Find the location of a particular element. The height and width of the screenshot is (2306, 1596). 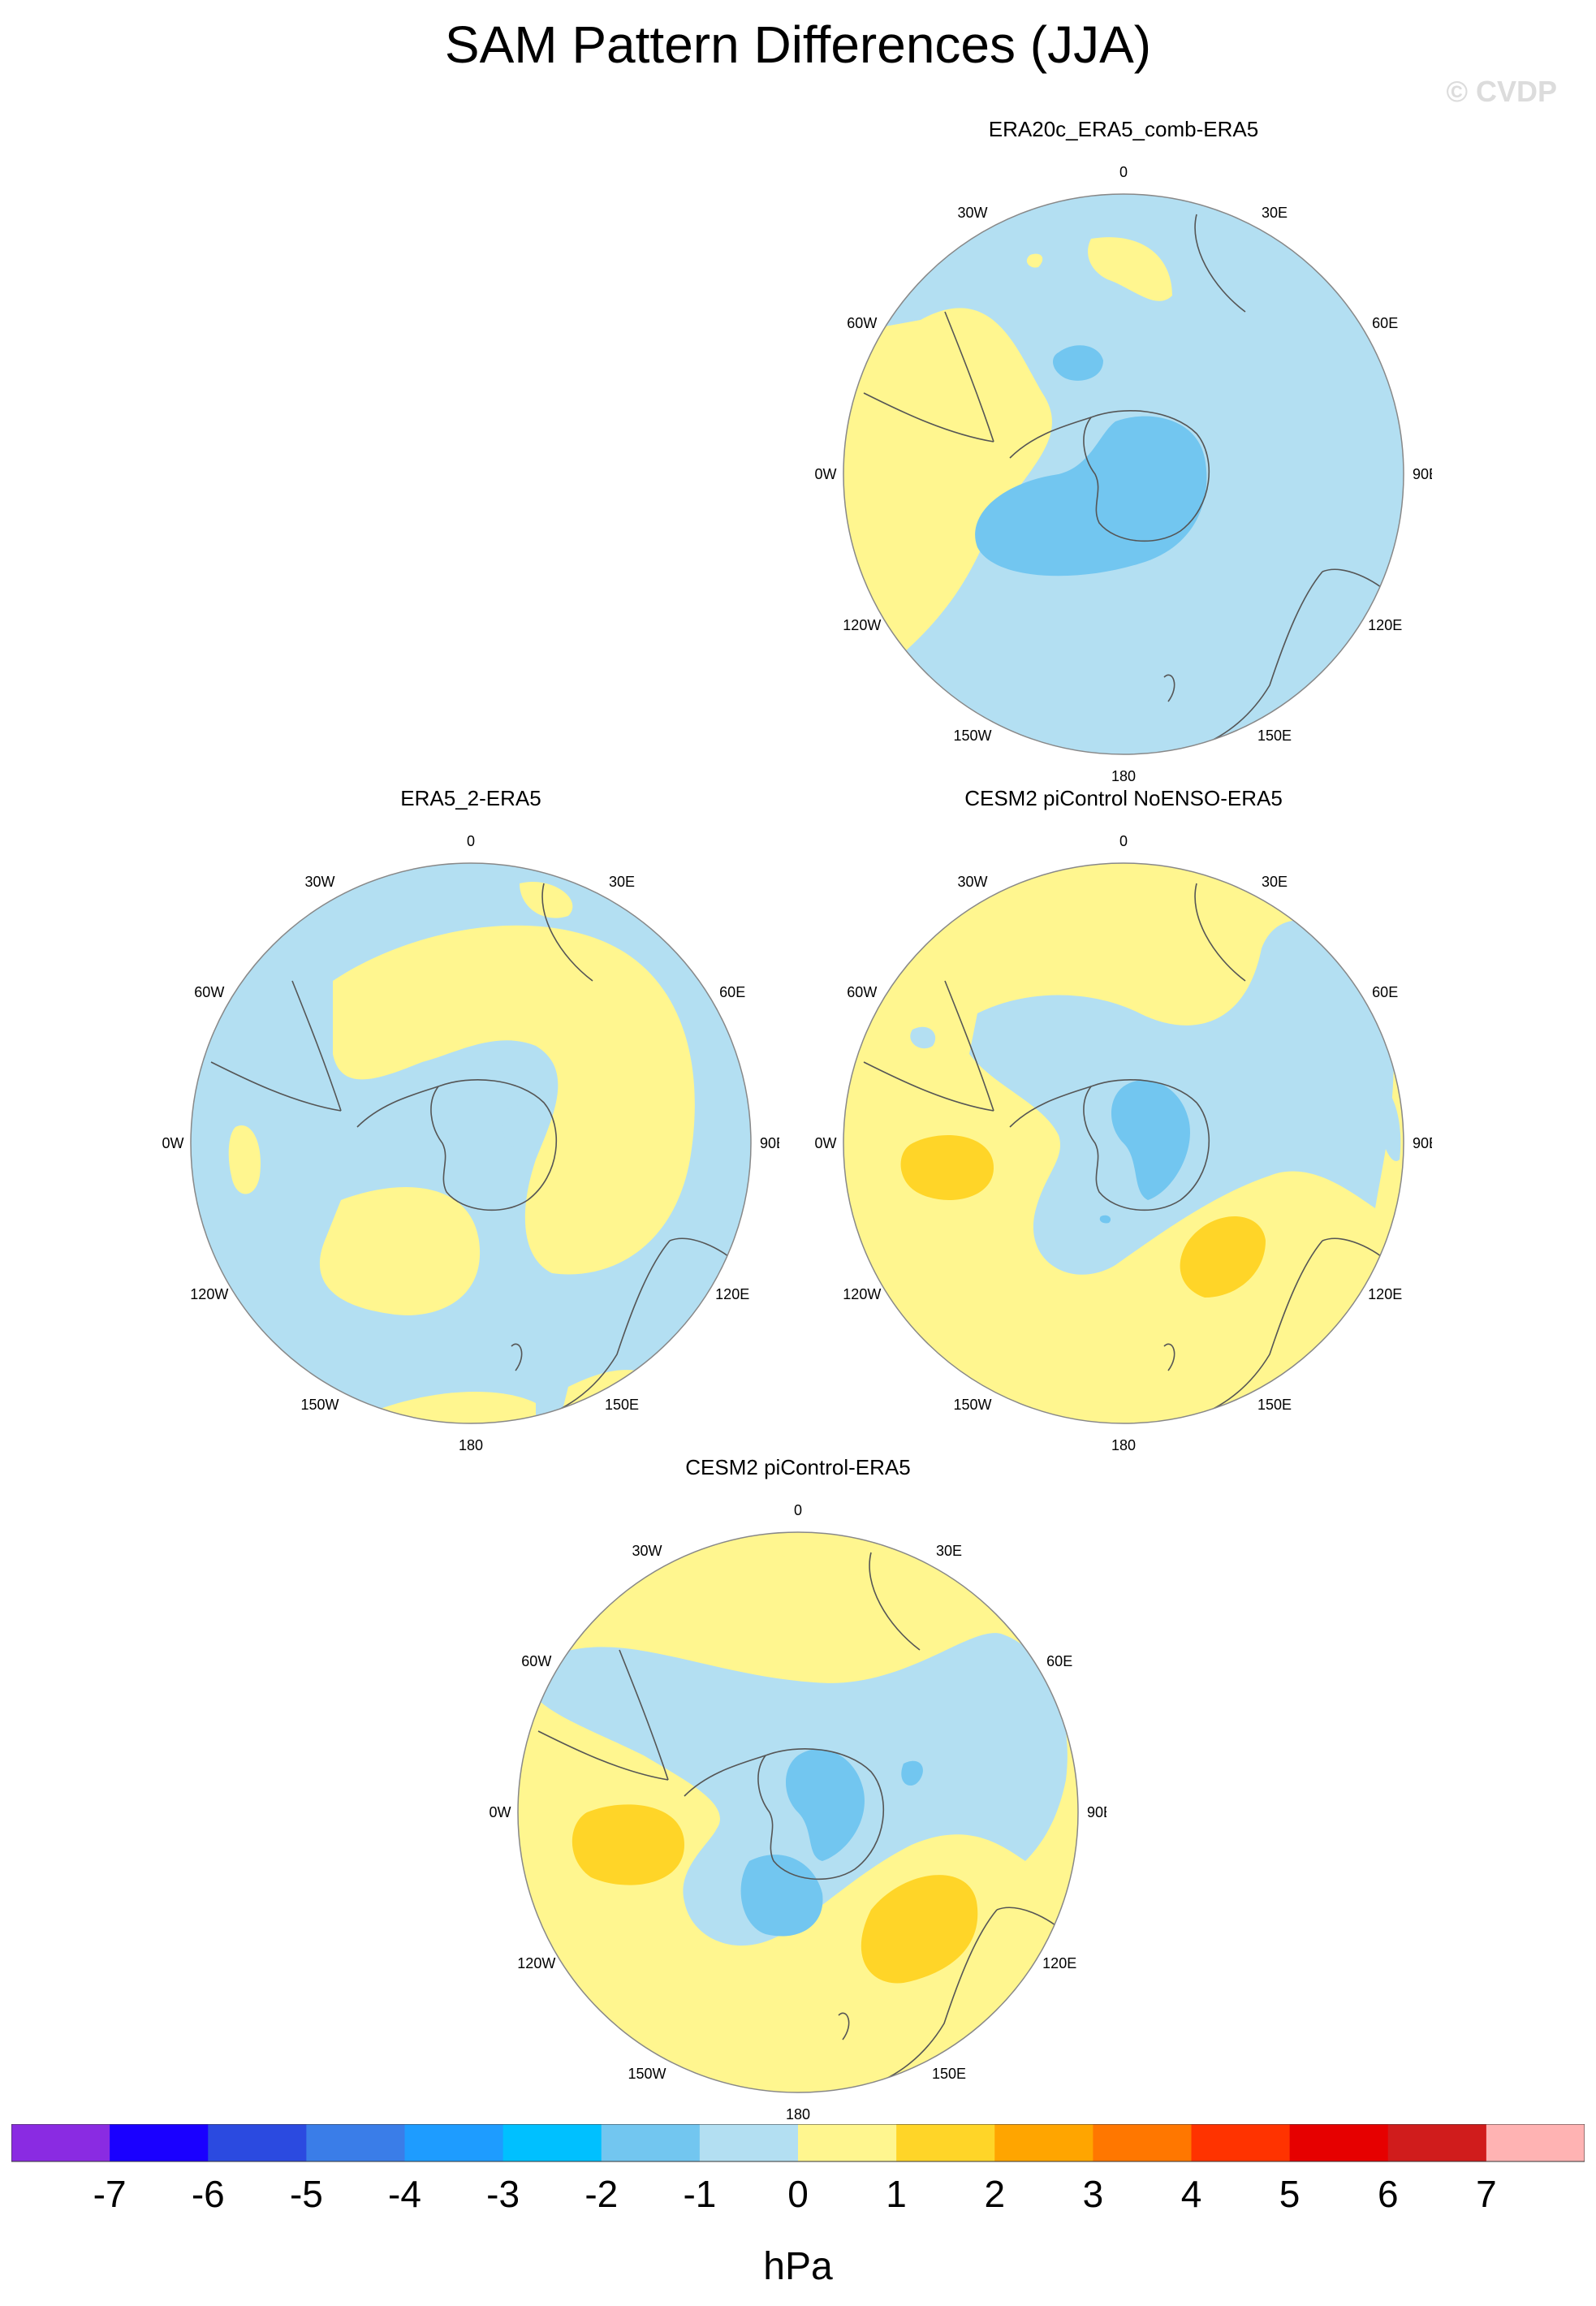

colorbar-tick-label: -4 is located at coordinates (404, 2194).